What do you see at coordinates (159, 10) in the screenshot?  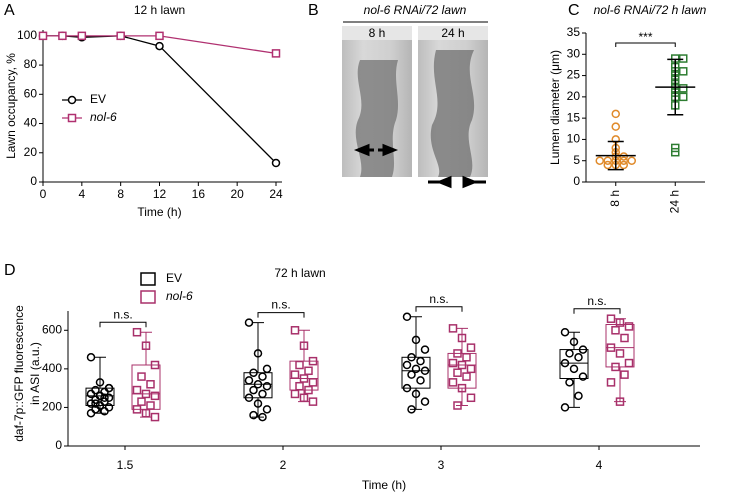 I see `chart-title: 12 h lawn` at bounding box center [159, 10].